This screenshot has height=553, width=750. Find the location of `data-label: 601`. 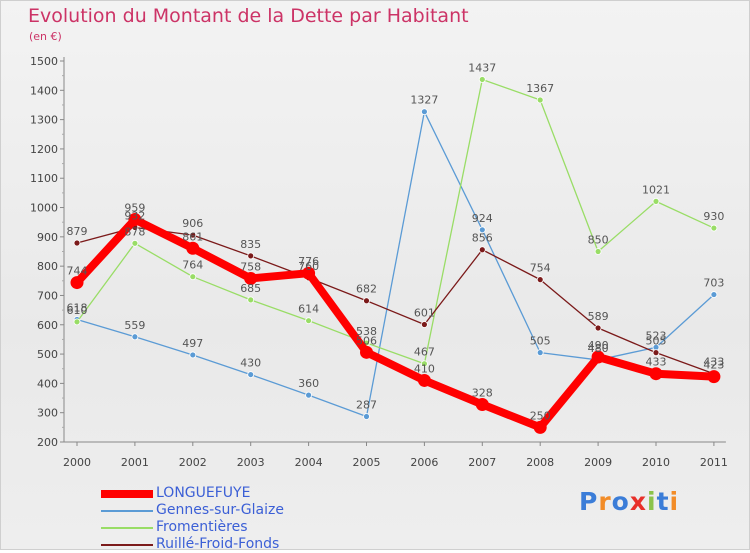

data-label: 601 is located at coordinates (424, 312).